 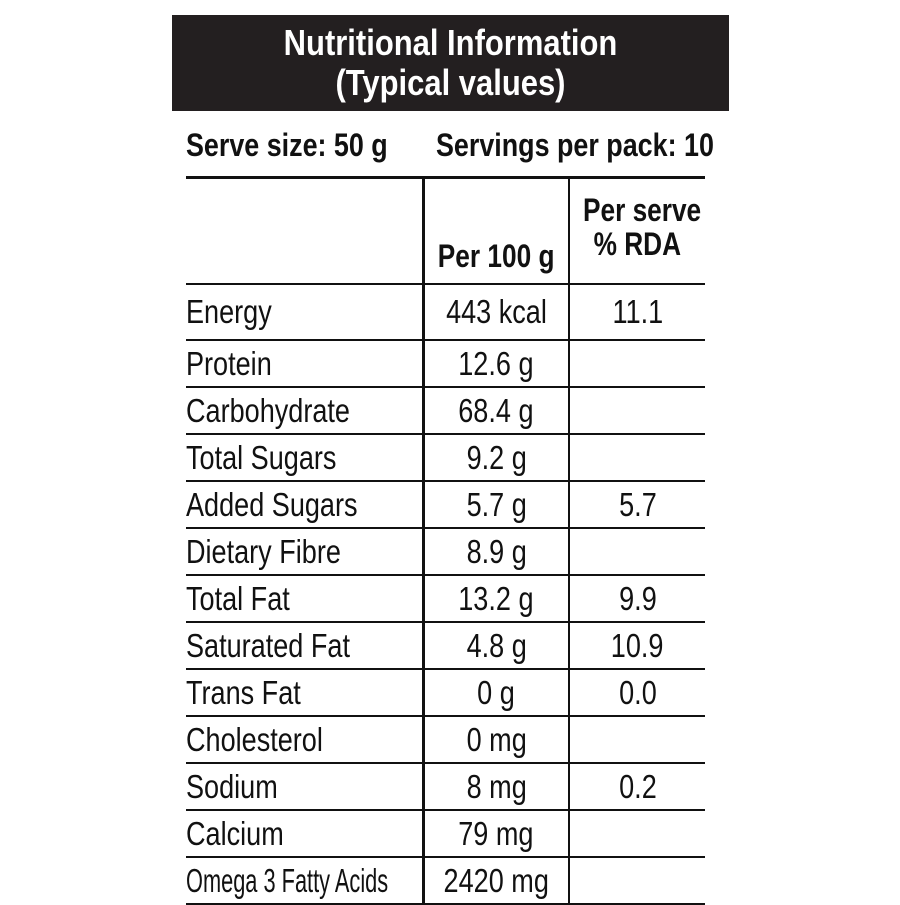 I want to click on table-row: Sodium 8 mg 0.2, so click(x=445, y=786).